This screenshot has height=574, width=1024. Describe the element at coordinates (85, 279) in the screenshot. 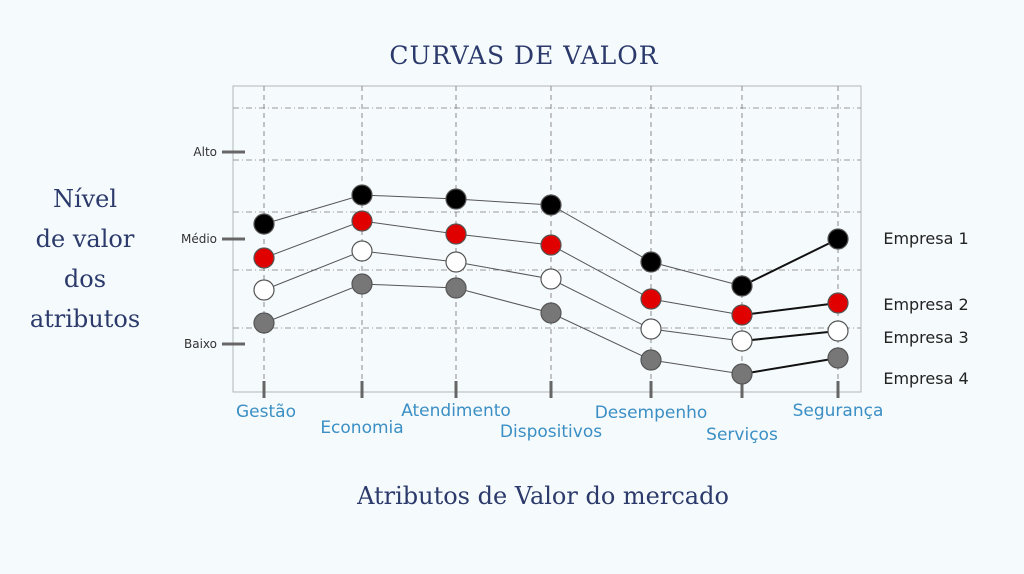

I see `y-axis-label-line: dos` at that location.